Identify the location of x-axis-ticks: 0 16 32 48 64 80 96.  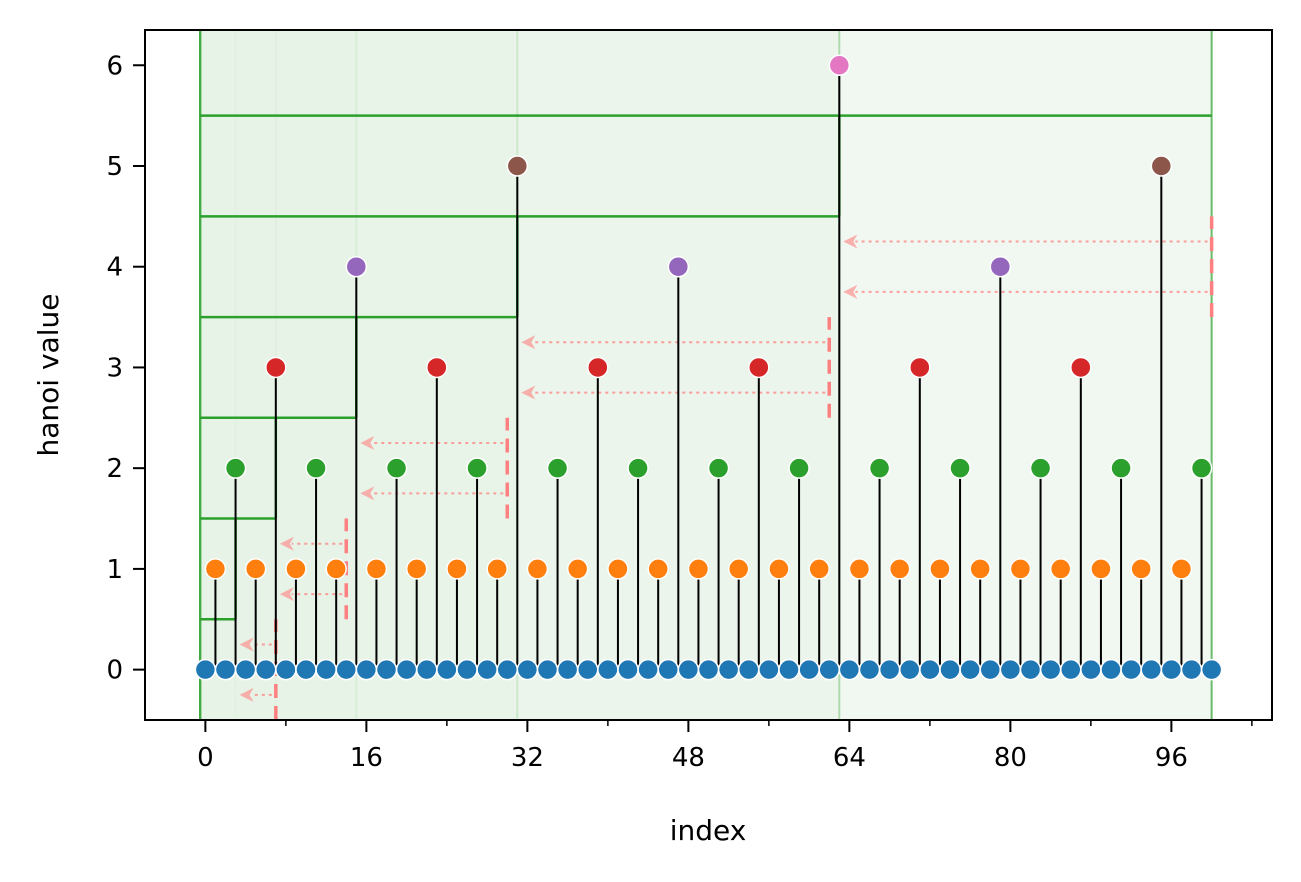
(725, 746).